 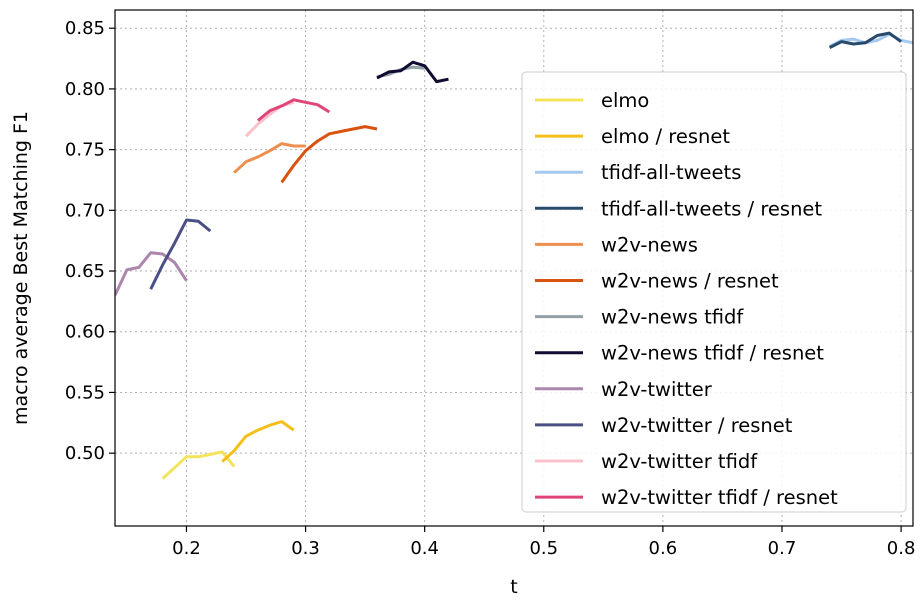 I want to click on y-axis: 0.50 0.55 0.60 0.65 0.70 0.75 0.80 0.85, so click(x=90, y=241).